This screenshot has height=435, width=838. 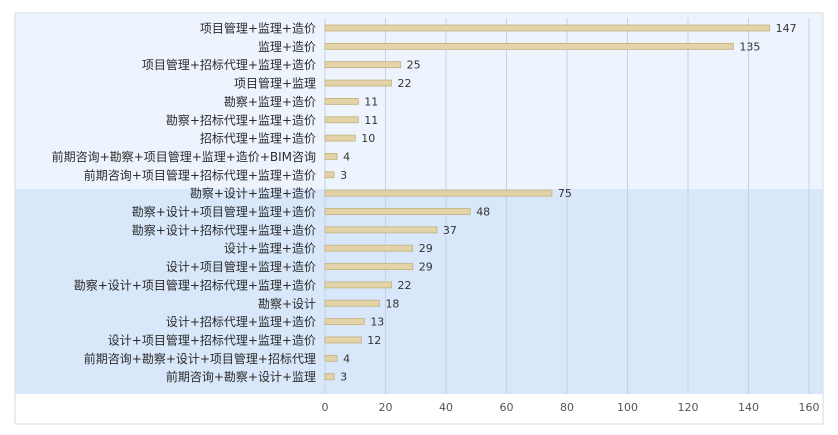 What do you see at coordinates (258, 139) in the screenshot?
I see `category-label: 招标代理+监理+造价` at bounding box center [258, 139].